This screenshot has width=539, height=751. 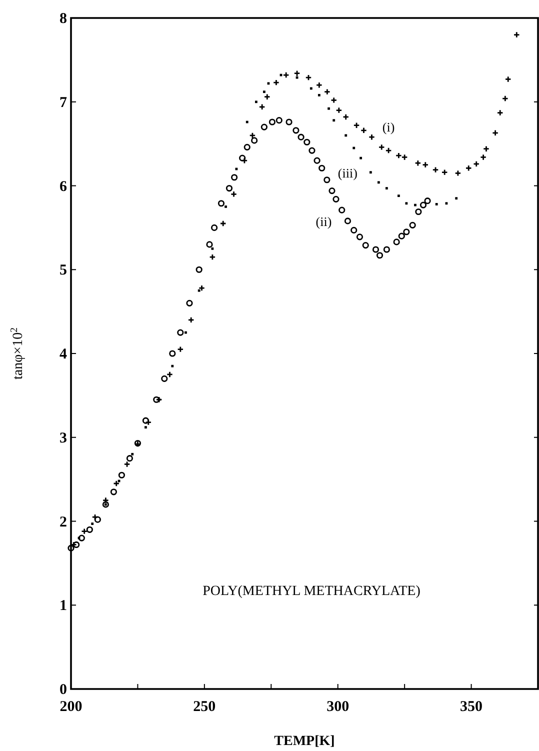 What do you see at coordinates (64, 186) in the screenshot?
I see `y-tick-label: 6` at bounding box center [64, 186].